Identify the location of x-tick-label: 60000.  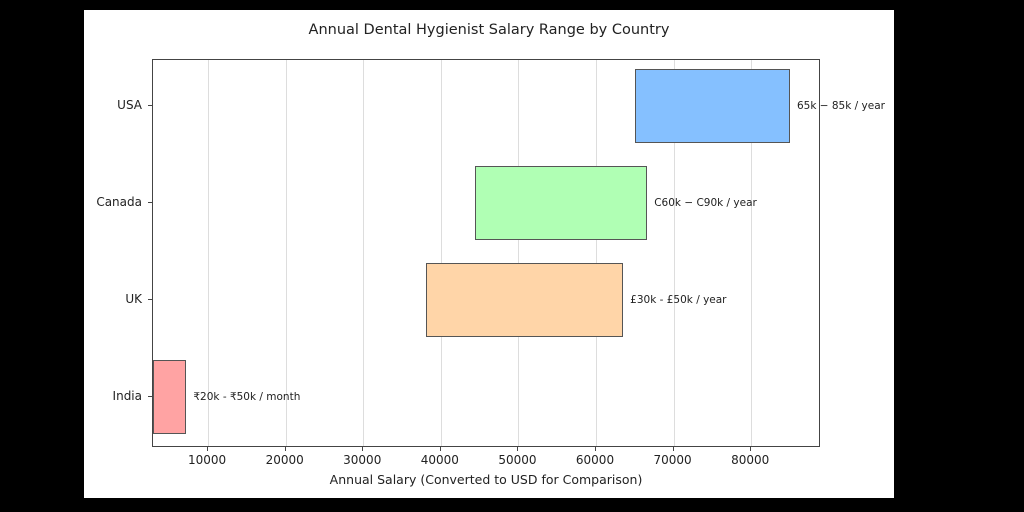
(595, 460).